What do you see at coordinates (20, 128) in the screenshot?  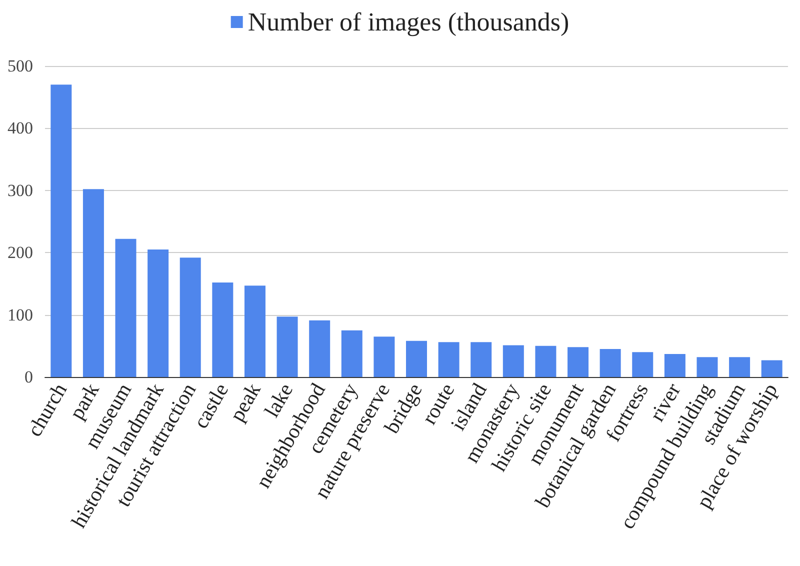 I see `y-tick-label: 400` at bounding box center [20, 128].